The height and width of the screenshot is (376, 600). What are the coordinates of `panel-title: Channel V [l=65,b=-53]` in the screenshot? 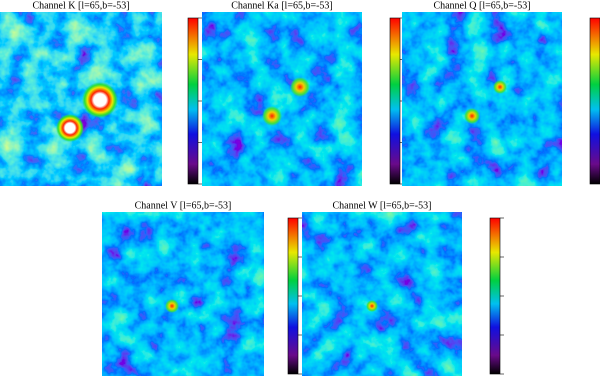 It's located at (183, 205).